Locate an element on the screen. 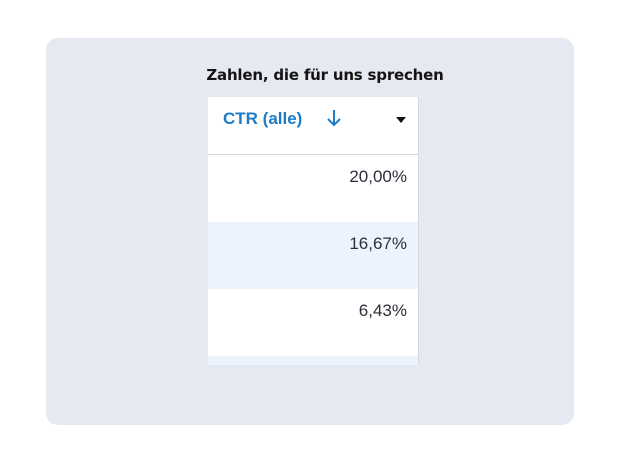 The width and height of the screenshot is (630, 460). table-row is located at coordinates (313, 360).